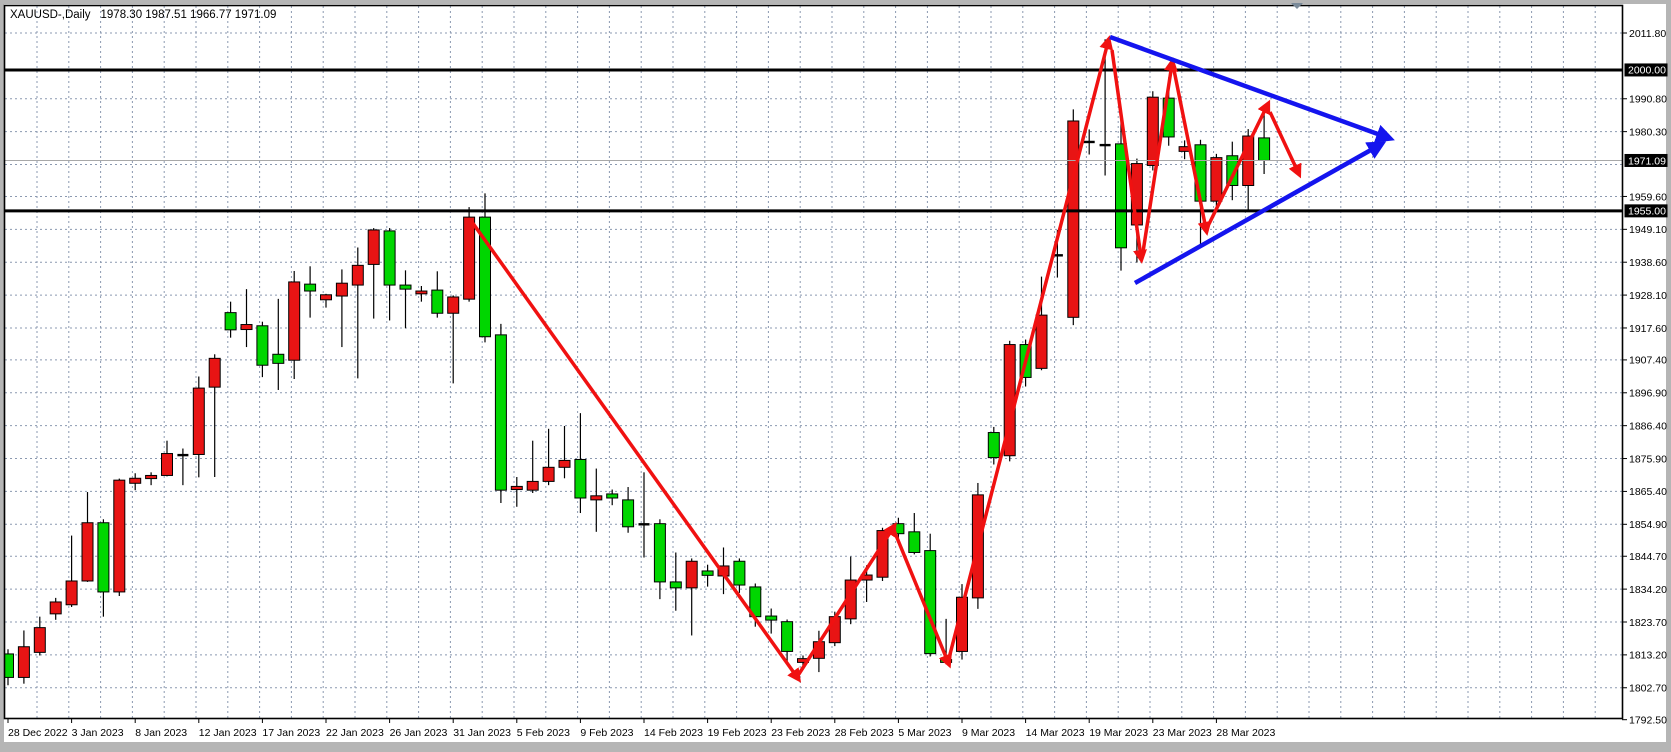 The image size is (1671, 752). I want to click on x-axis-label: 9 Feb 2023, so click(606, 733).